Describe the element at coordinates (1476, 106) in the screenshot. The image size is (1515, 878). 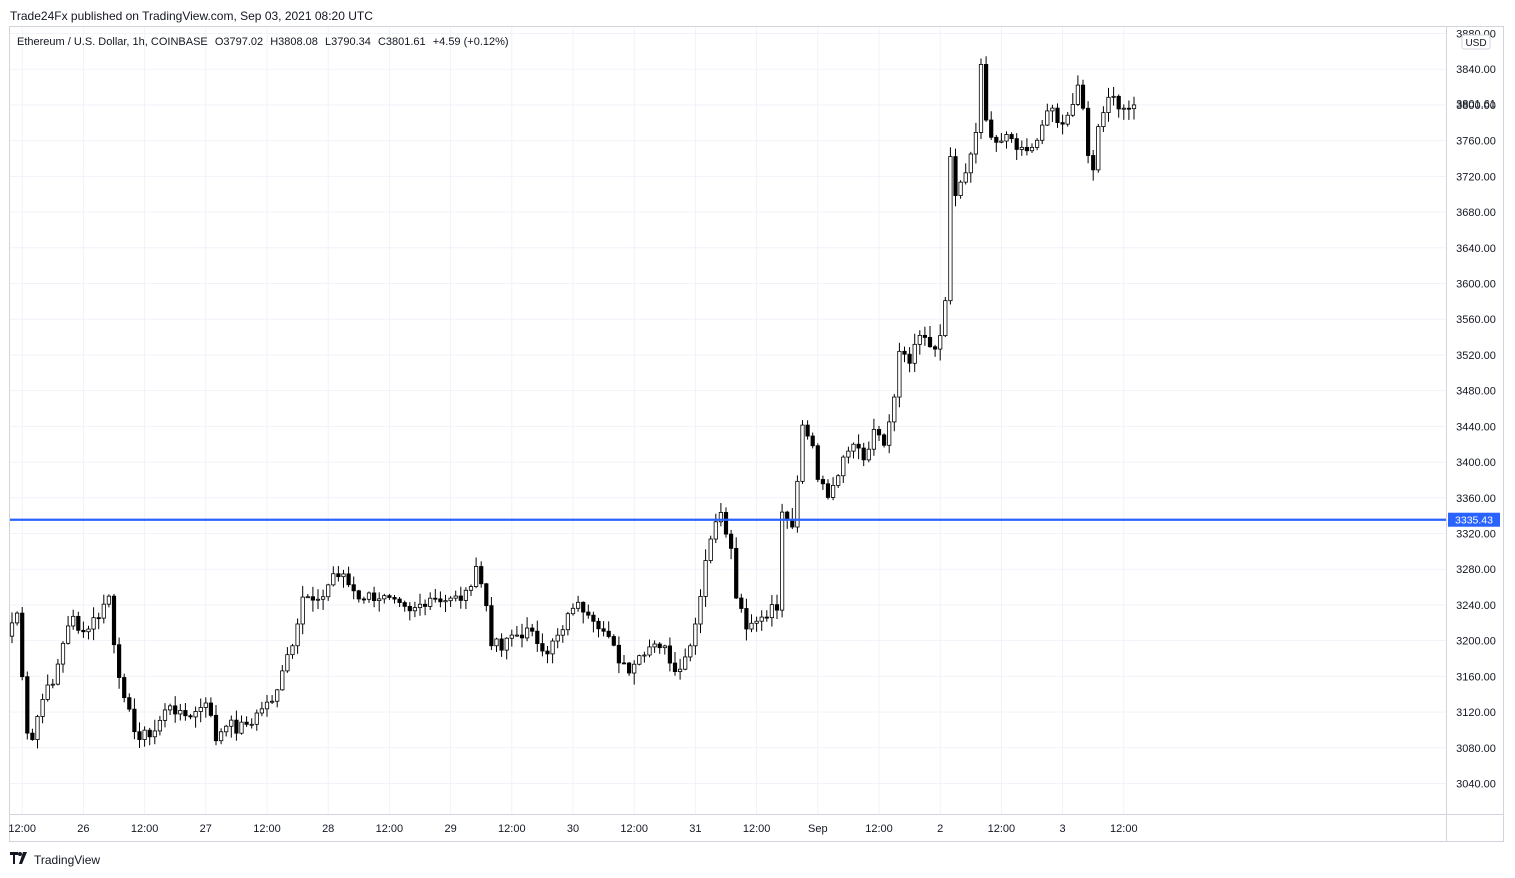
I see `y-tick-label: 3800.00` at that location.